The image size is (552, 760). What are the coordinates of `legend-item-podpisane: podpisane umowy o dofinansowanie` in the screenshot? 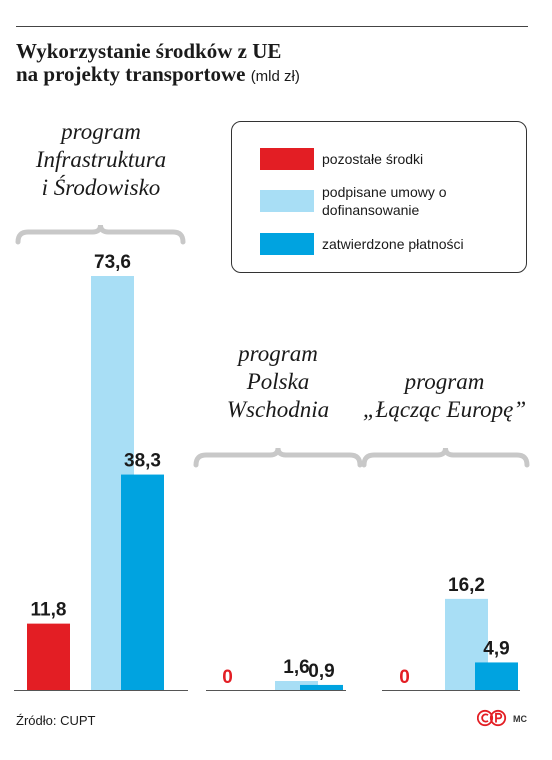 It's located at (386, 201).